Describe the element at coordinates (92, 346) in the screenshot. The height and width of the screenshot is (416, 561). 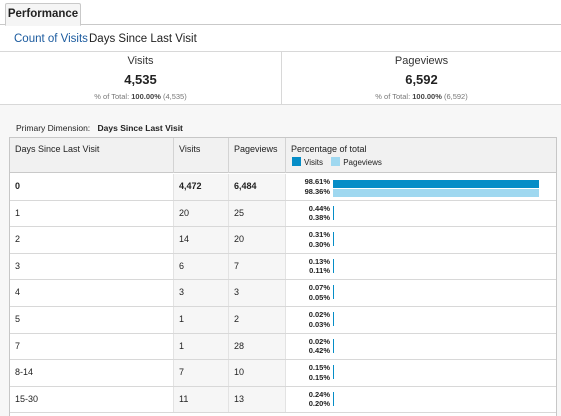
I see `cell-dimension: 7` at that location.